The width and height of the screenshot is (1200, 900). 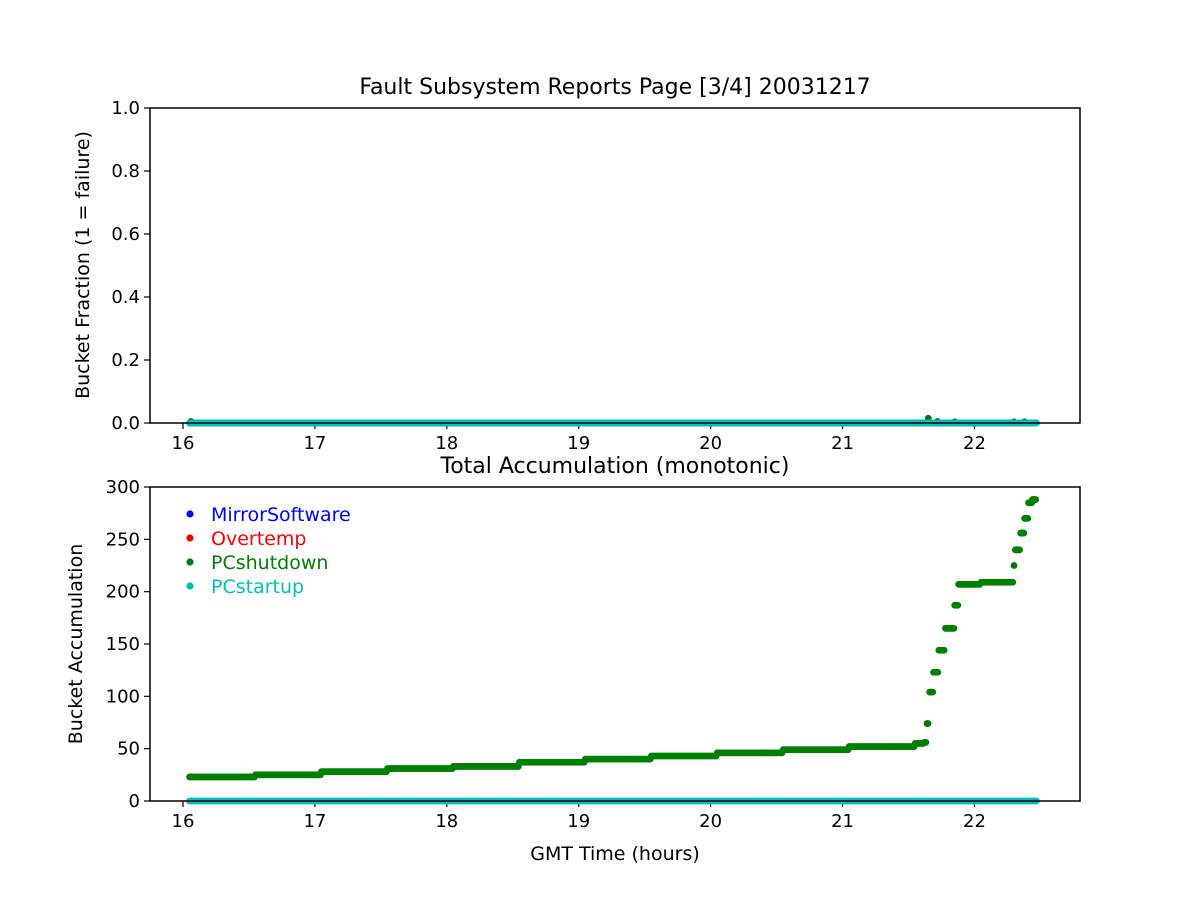 What do you see at coordinates (314, 443) in the screenshot?
I see `top-x-tick-label: 17` at bounding box center [314, 443].